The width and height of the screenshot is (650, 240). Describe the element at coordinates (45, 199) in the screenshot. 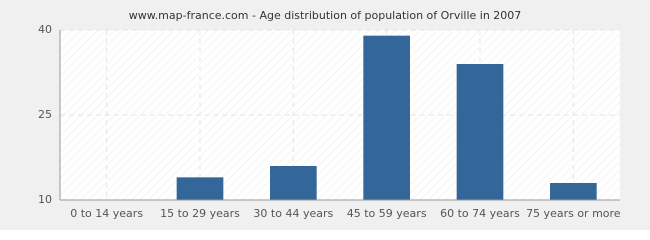

I see `y-tick-label: 10` at that location.